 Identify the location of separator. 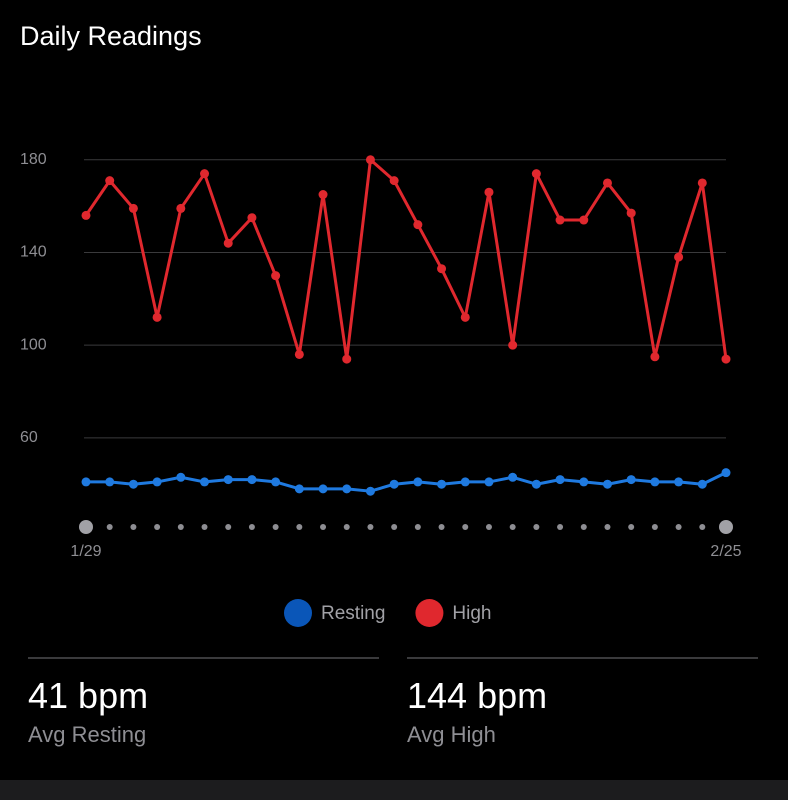
(582, 658).